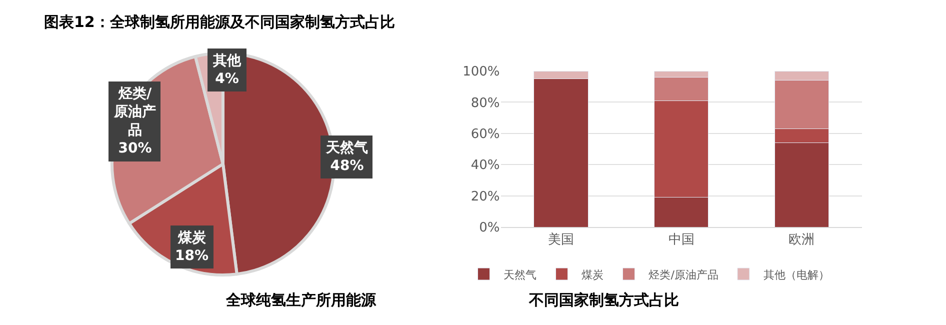 The height and width of the screenshot is (325, 946). I want to click on slice-label: 烃类/原油产品, so click(134, 112).